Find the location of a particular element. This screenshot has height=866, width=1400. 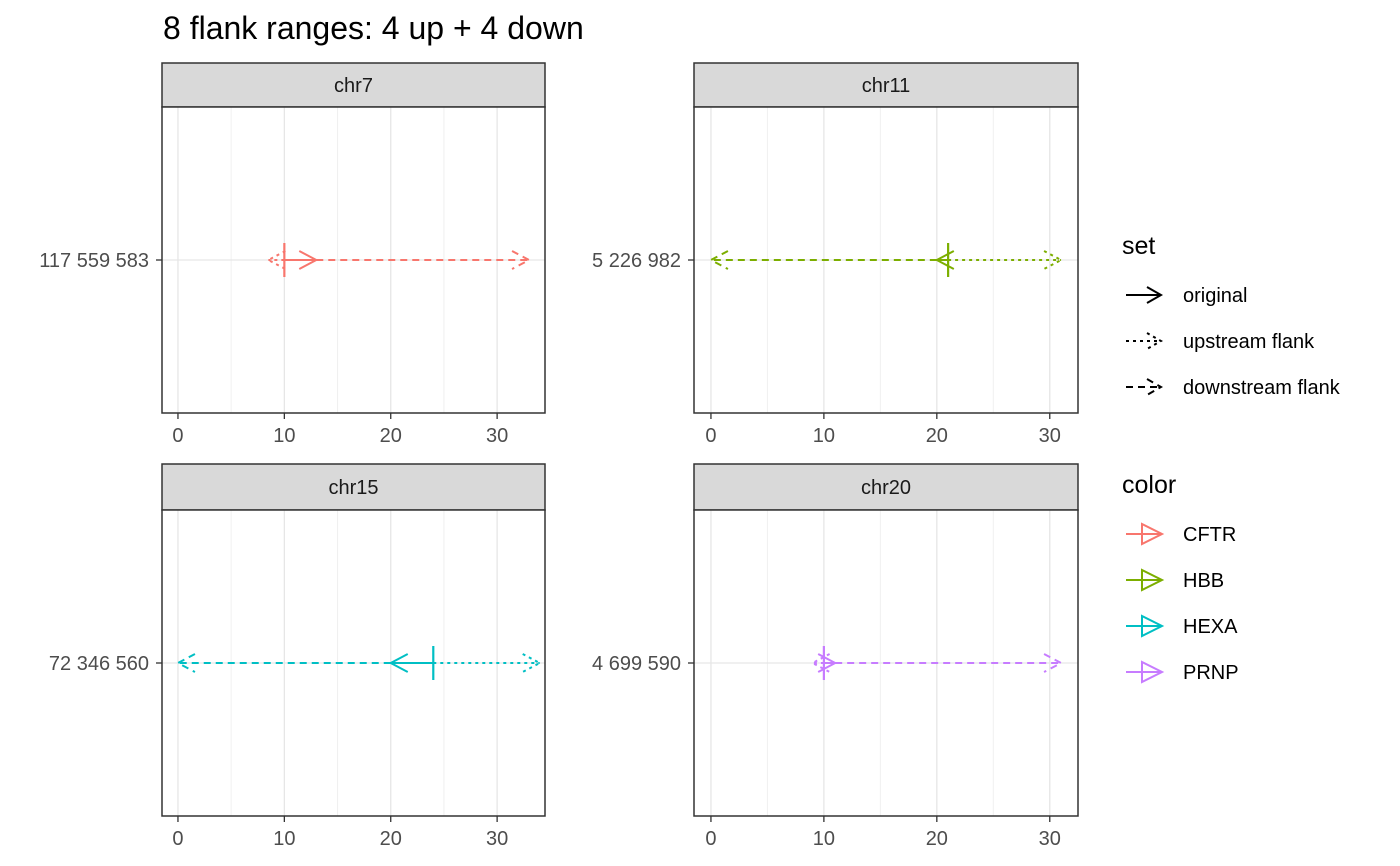

legend-color-label: HBB is located at coordinates (1203, 581).